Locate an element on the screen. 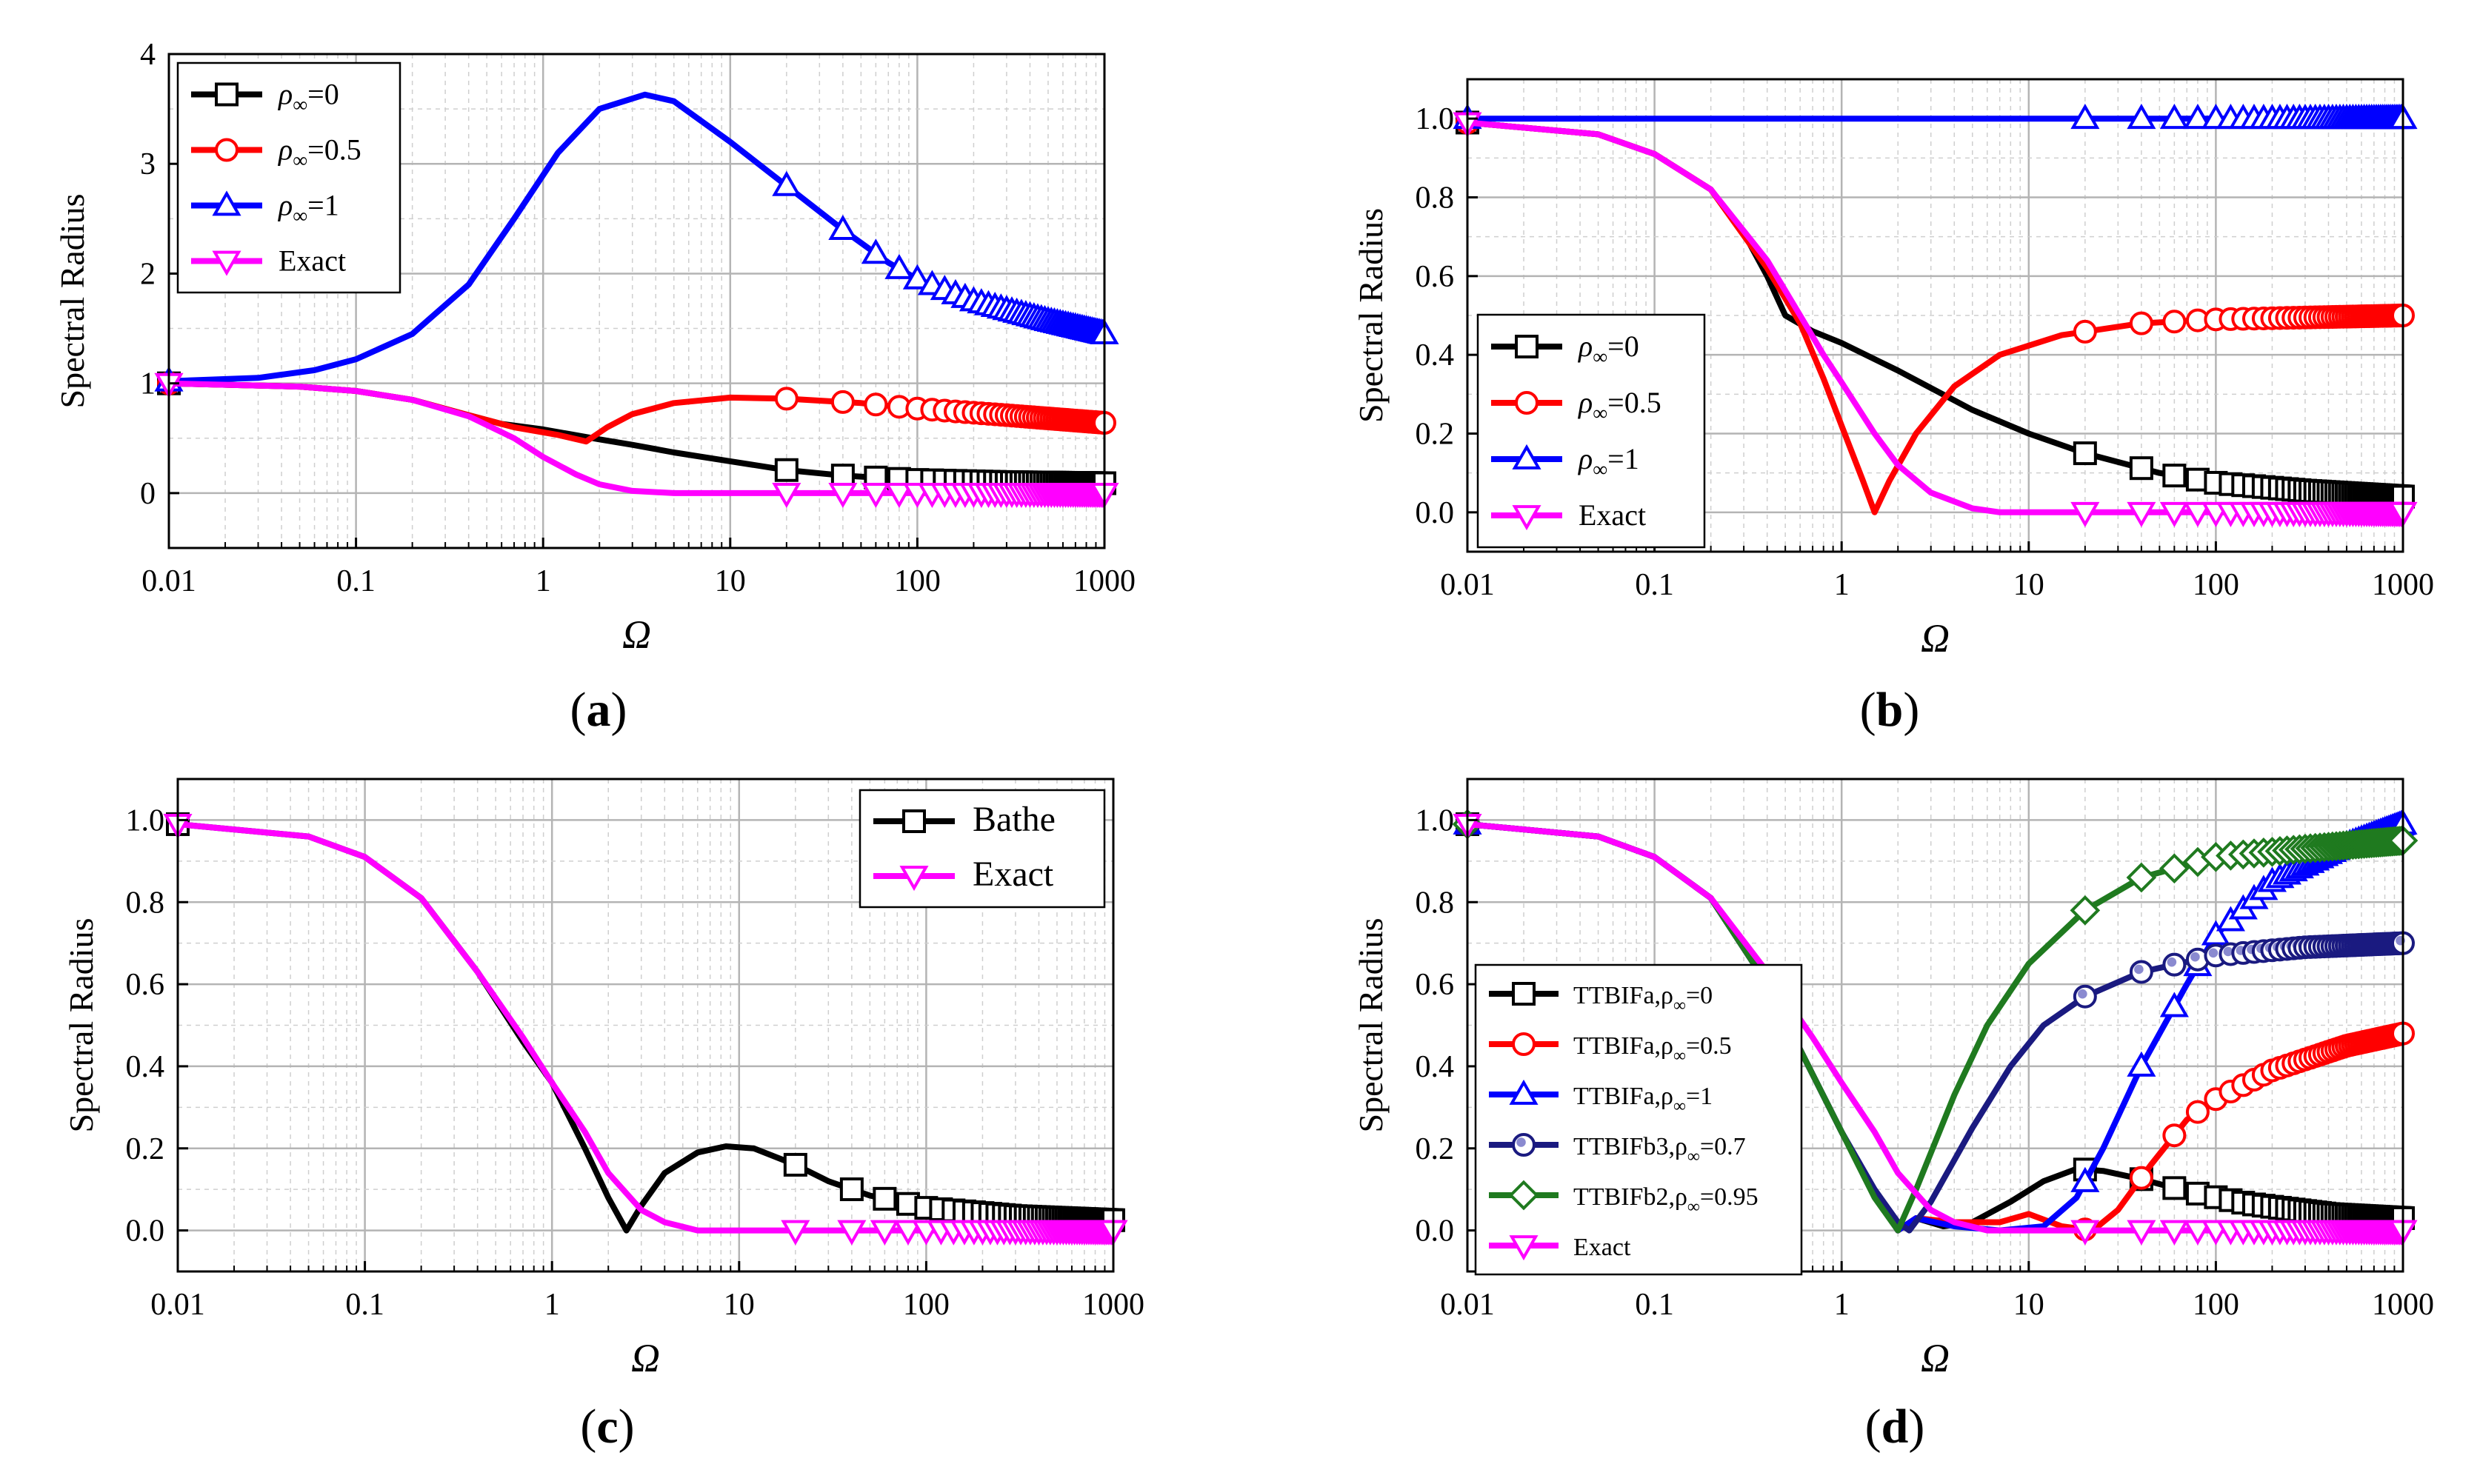  x-tick-label: 1 is located at coordinates (1842, 585).